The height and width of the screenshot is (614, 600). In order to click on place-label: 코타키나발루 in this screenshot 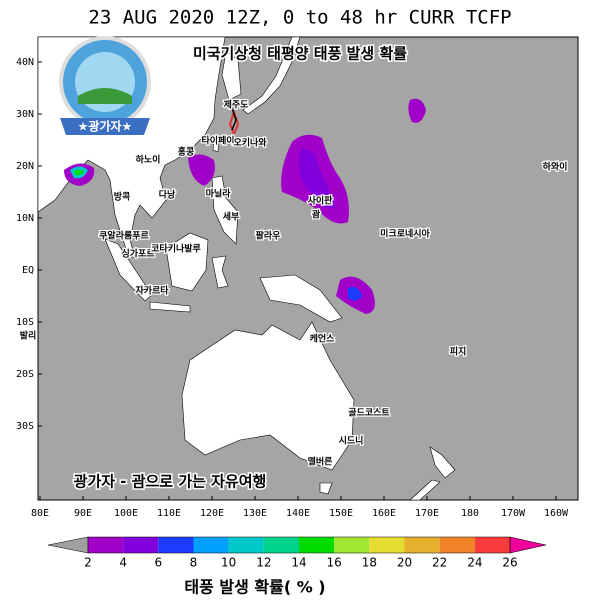, I will do `click(176, 249)`.